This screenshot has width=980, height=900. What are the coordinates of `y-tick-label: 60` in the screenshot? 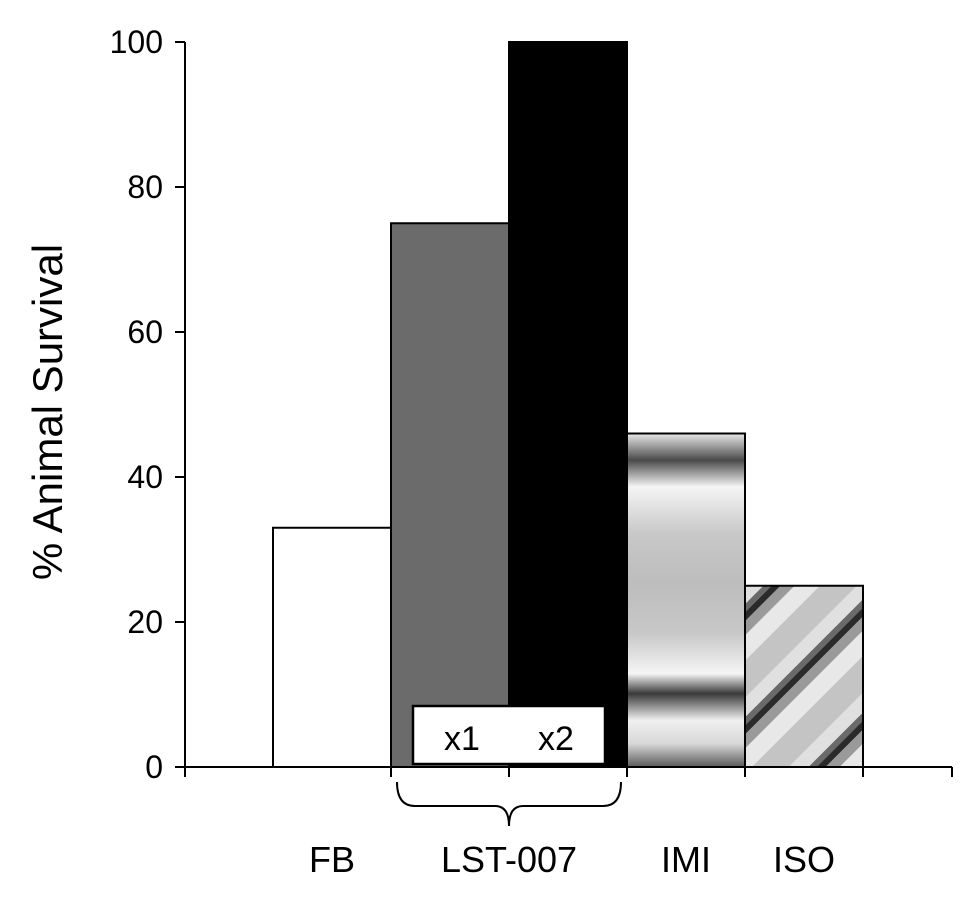 It's located at (145, 332).